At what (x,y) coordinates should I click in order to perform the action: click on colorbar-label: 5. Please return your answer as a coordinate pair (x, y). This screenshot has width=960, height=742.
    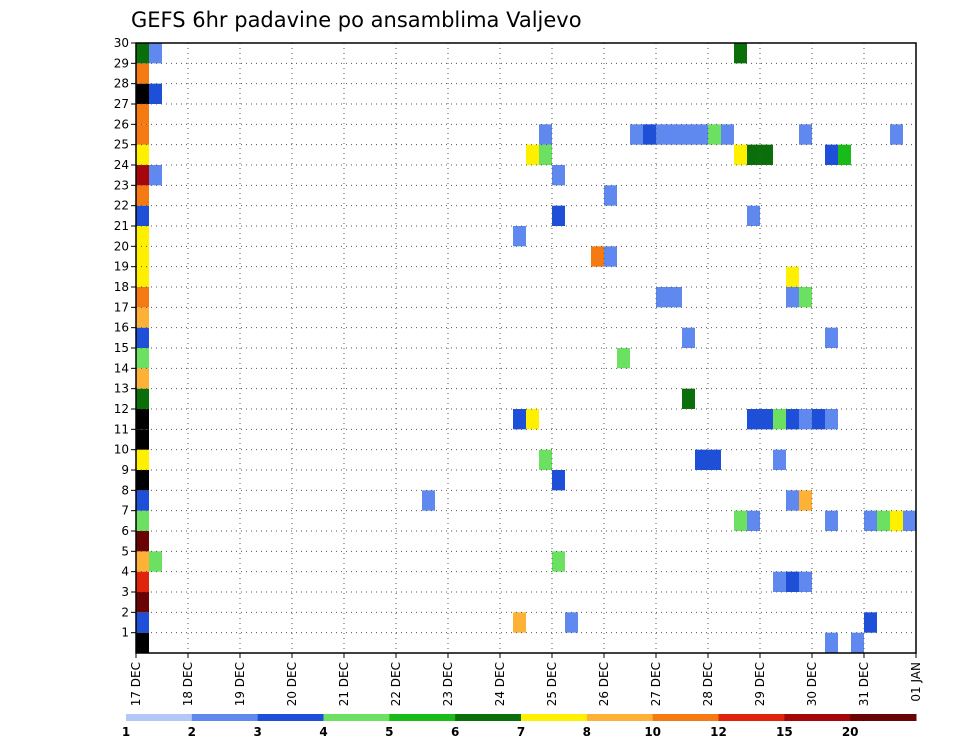
    Looking at the image, I should click on (389, 732).